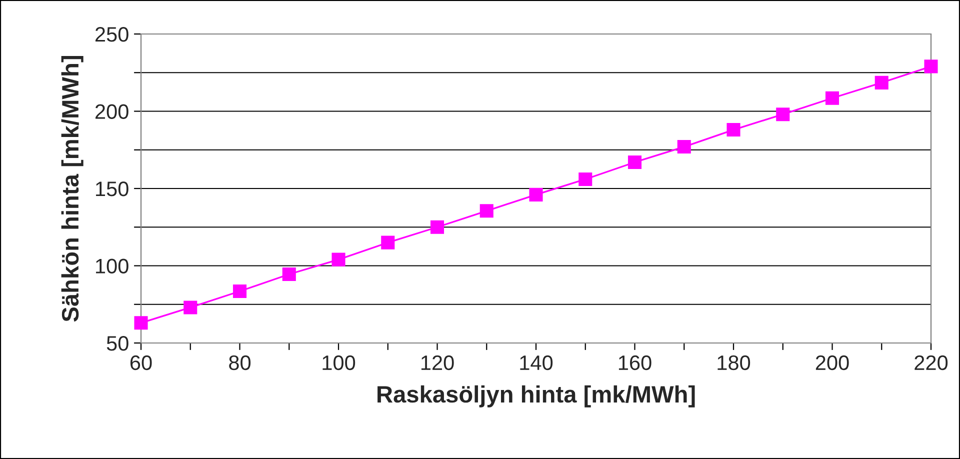 This screenshot has width=960, height=459. Describe the element at coordinates (437, 362) in the screenshot. I see `x-tick-label: 120` at that location.